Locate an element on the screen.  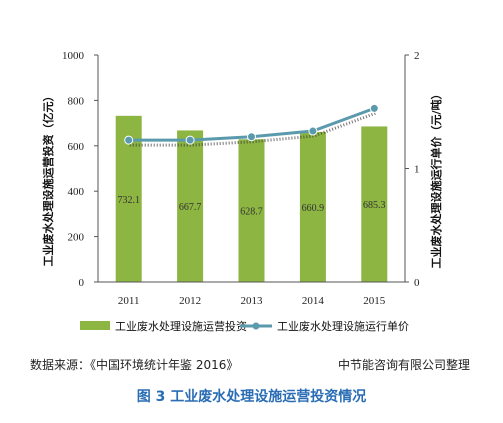
bar-label-2015: 685.3 is located at coordinates (374, 205).